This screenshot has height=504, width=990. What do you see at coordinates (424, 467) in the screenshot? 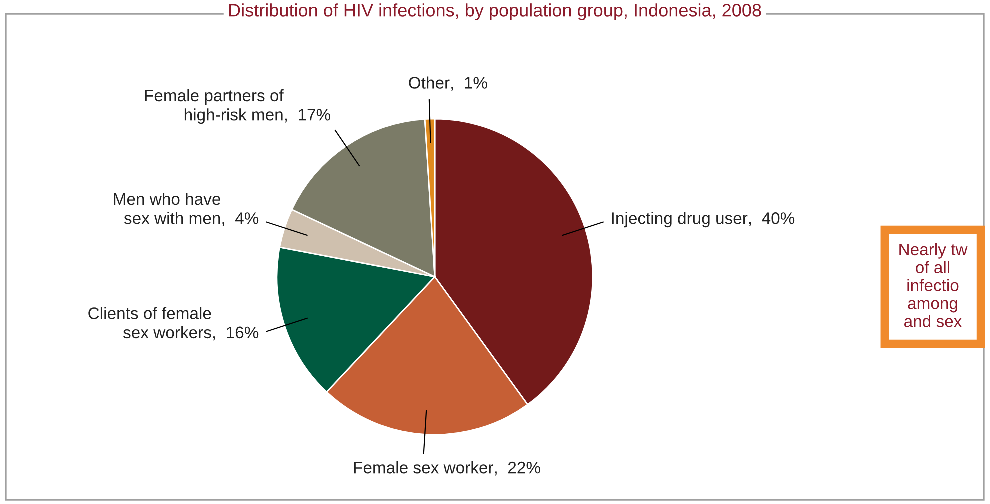
I see `slice-label: Female sex worker` at bounding box center [424, 467].